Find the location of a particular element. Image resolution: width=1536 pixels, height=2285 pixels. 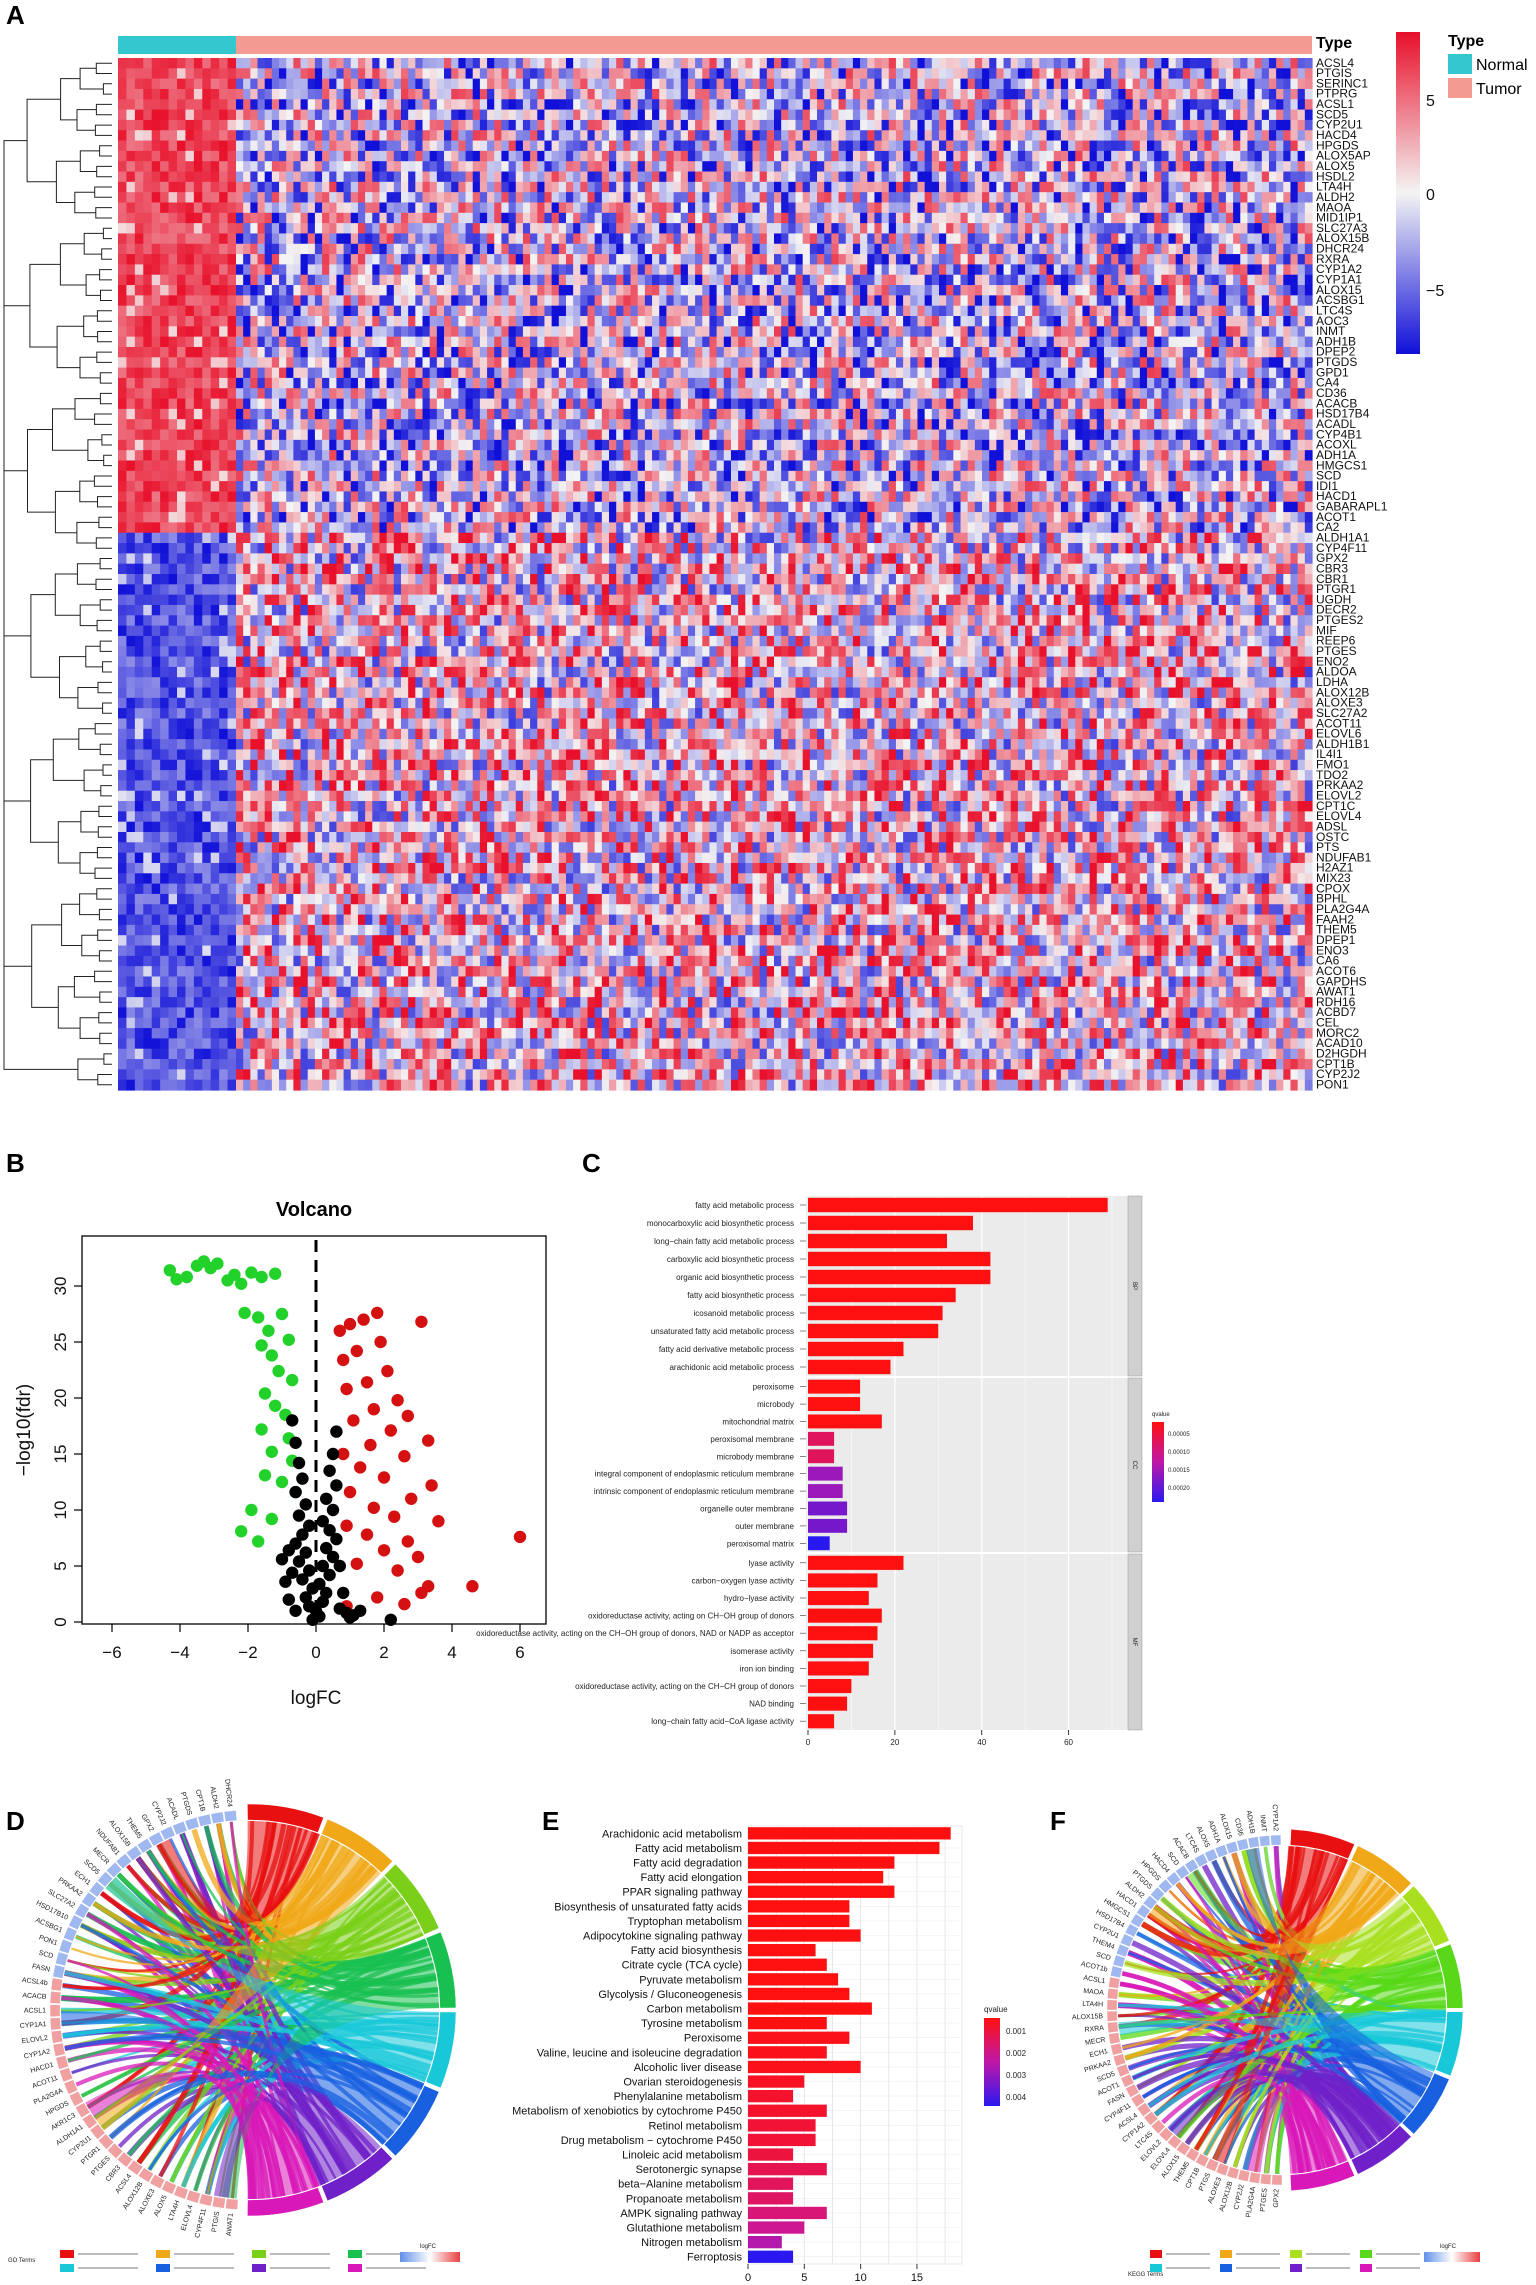

heatmap-row is located at coordinates (715, 187).